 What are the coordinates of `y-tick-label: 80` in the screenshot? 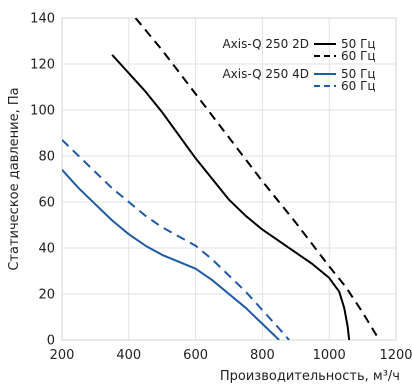 It's located at (46, 157).